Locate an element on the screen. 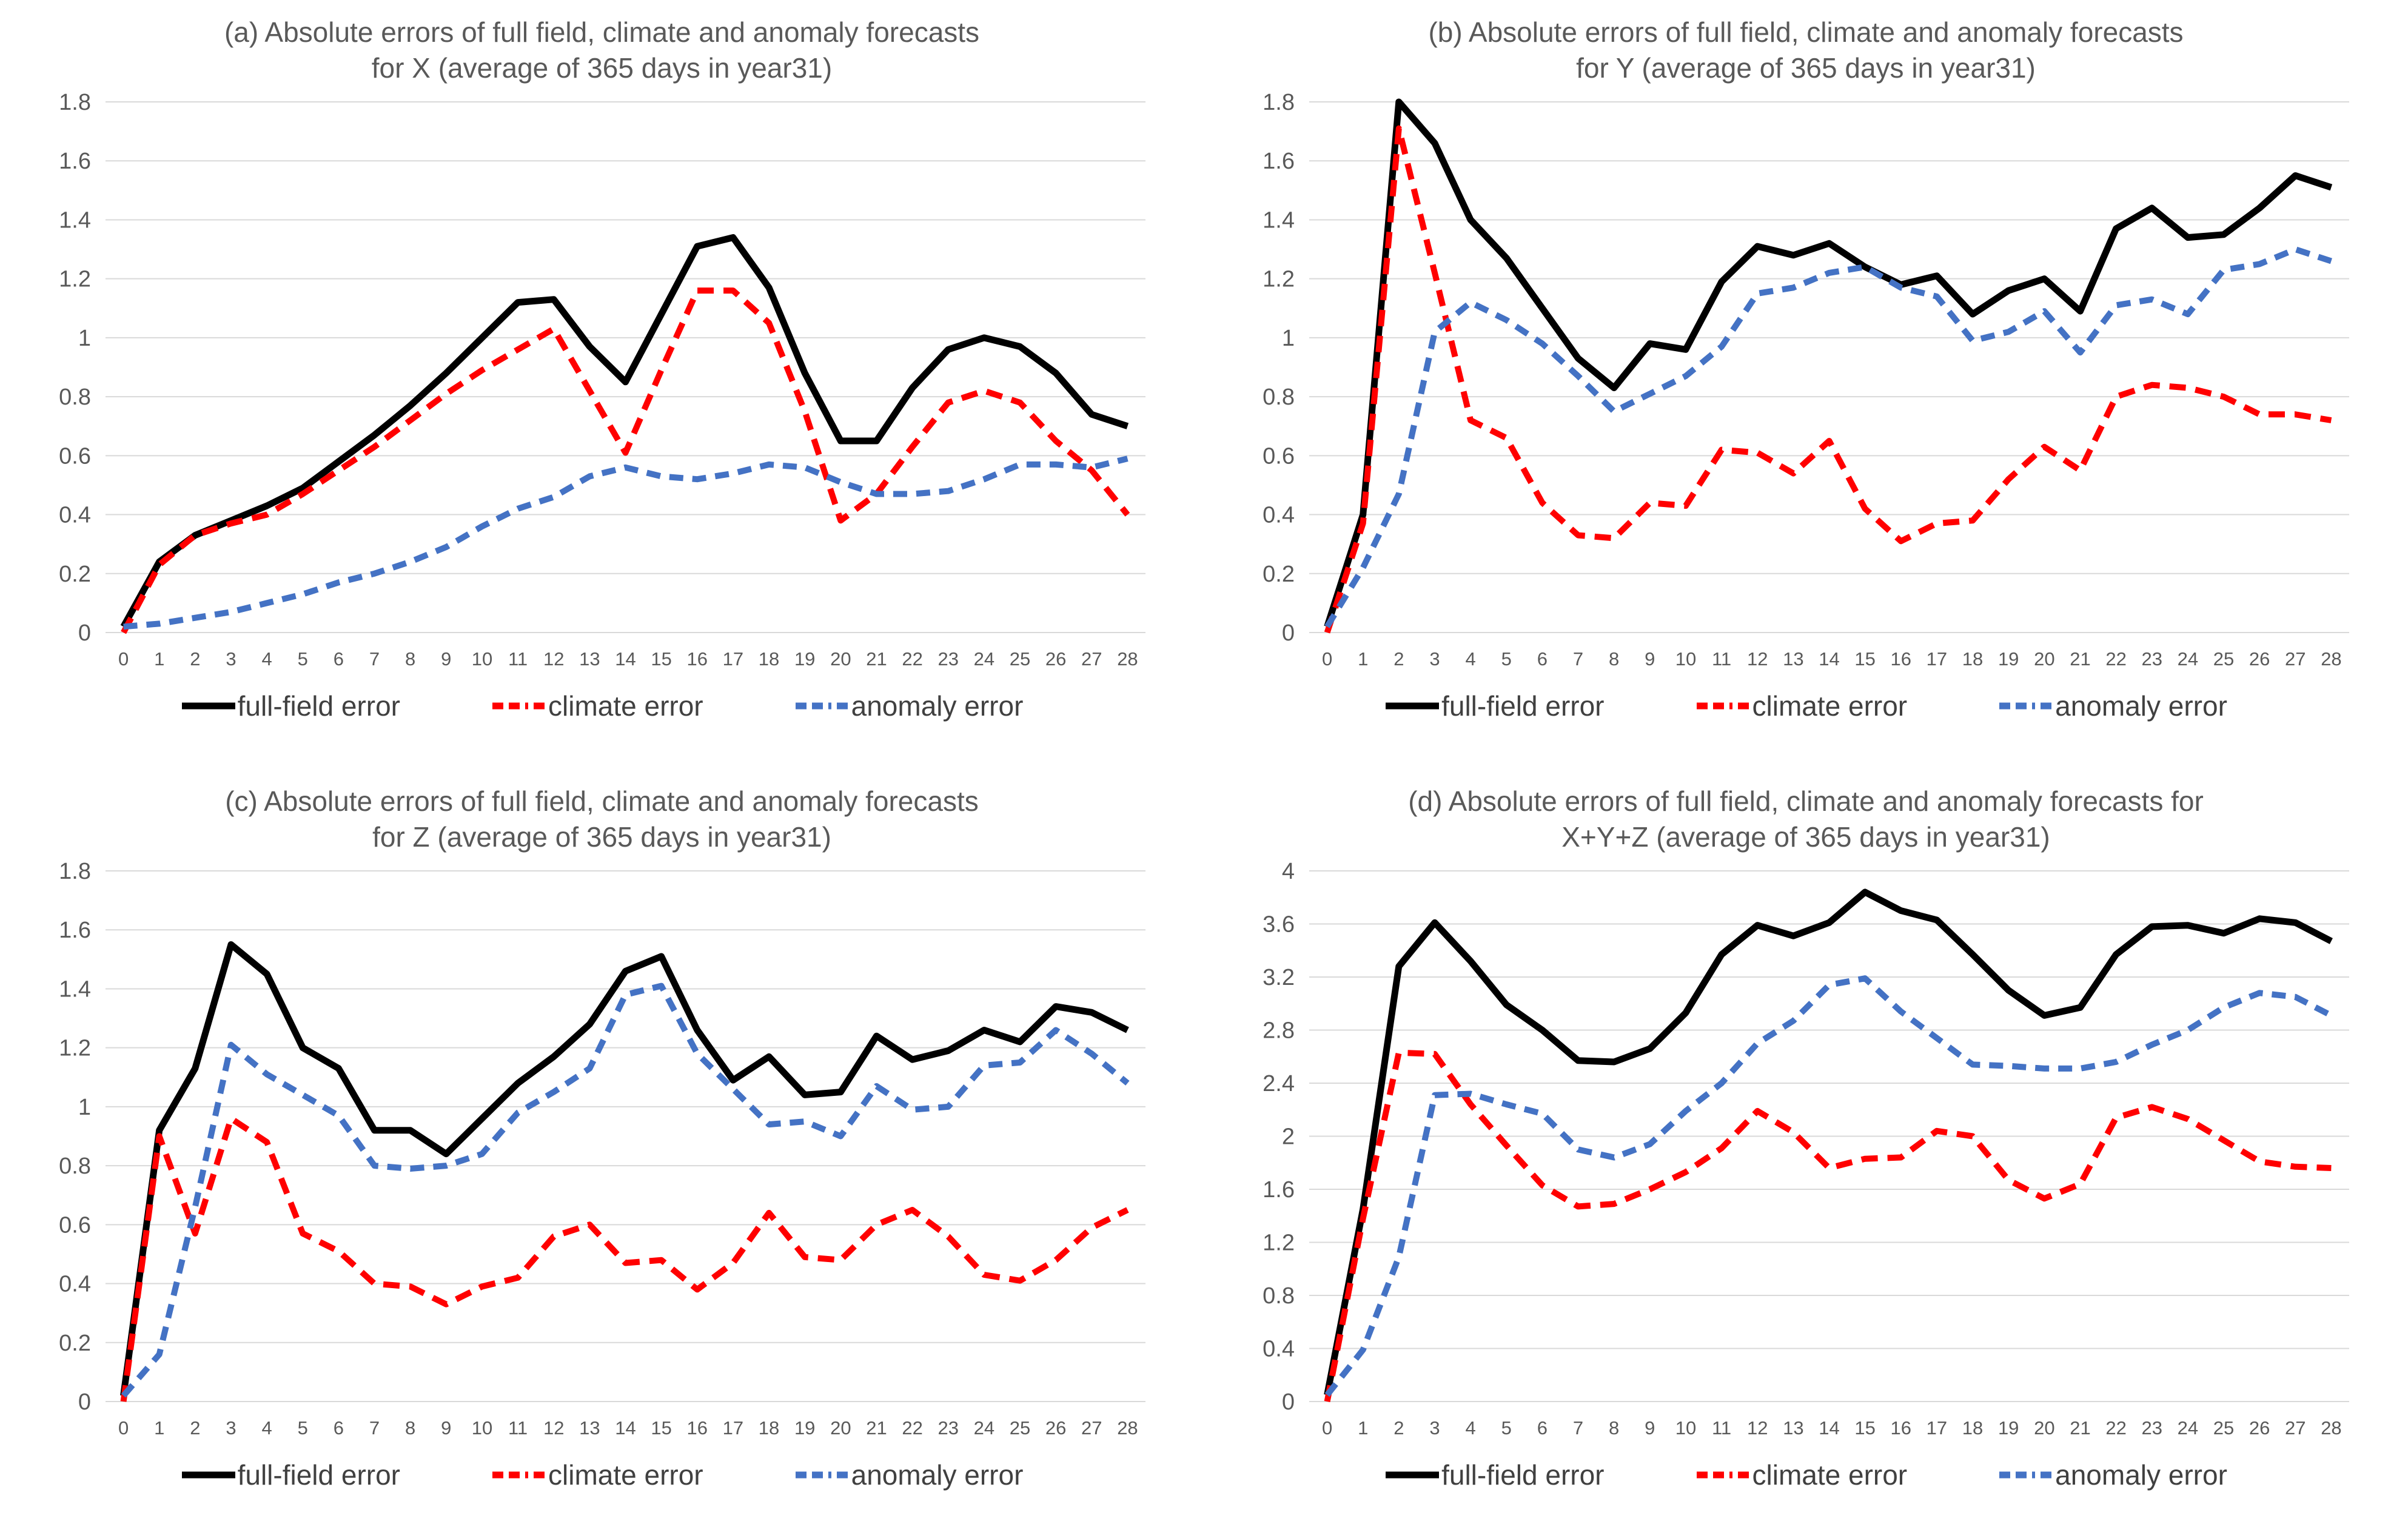  x-tick-label: 13 is located at coordinates (1793, 1428).